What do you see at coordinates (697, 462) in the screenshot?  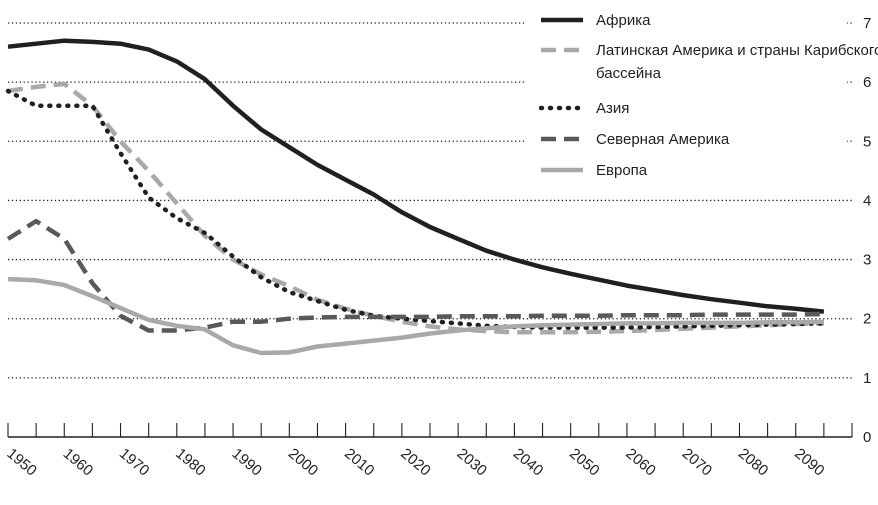 I see `x-tick-label: 2070` at bounding box center [697, 462].